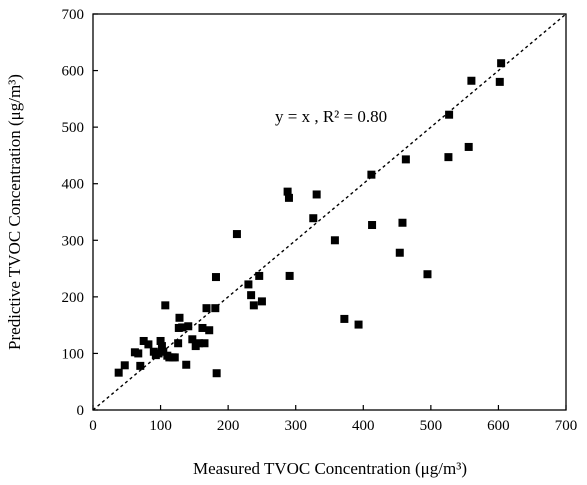 This screenshot has height=485, width=587. What do you see at coordinates (566, 426) in the screenshot?
I see `x-tick-label-7: 700` at bounding box center [566, 426].